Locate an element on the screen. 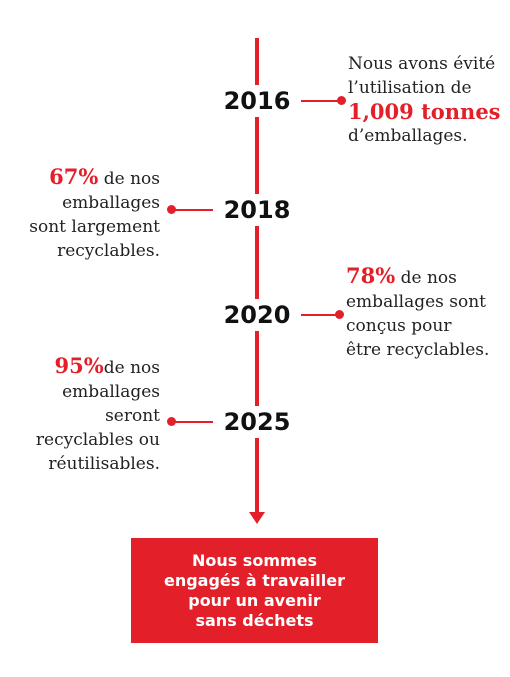 Image resolution: width=510 pixels, height=677 pixels. commitment-line-4: sans déchets is located at coordinates (254, 620).